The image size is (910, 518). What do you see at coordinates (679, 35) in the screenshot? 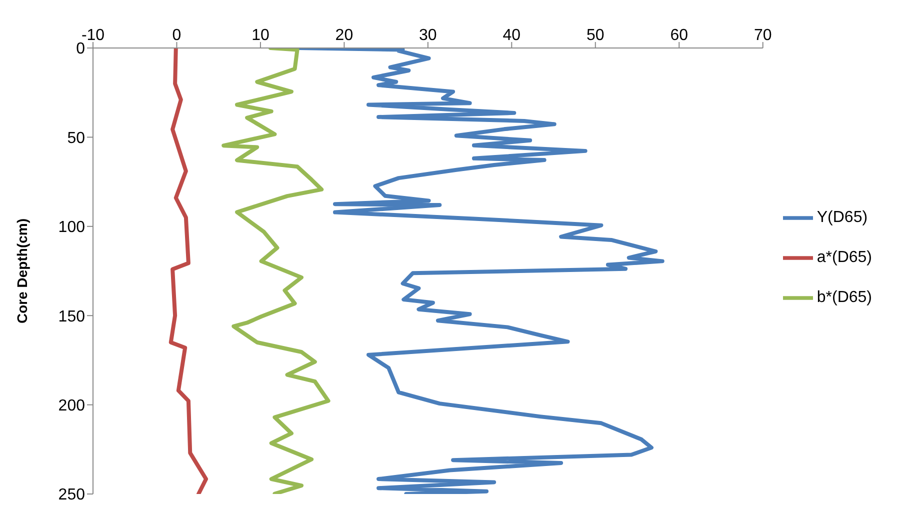
I see `x-tick-label: 60` at bounding box center [679, 35].